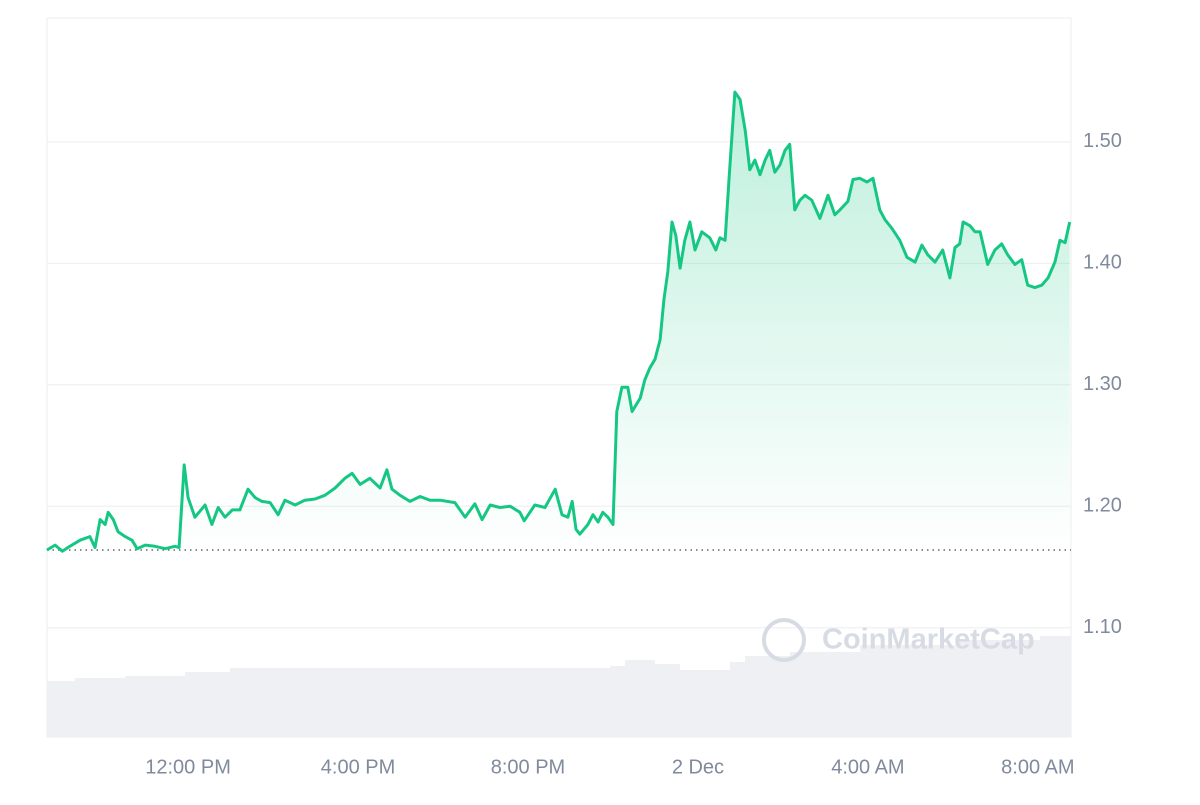 This screenshot has height=805, width=1200. What do you see at coordinates (1102, 141) in the screenshot?
I see `y-tick-label: 1.50` at bounding box center [1102, 141].